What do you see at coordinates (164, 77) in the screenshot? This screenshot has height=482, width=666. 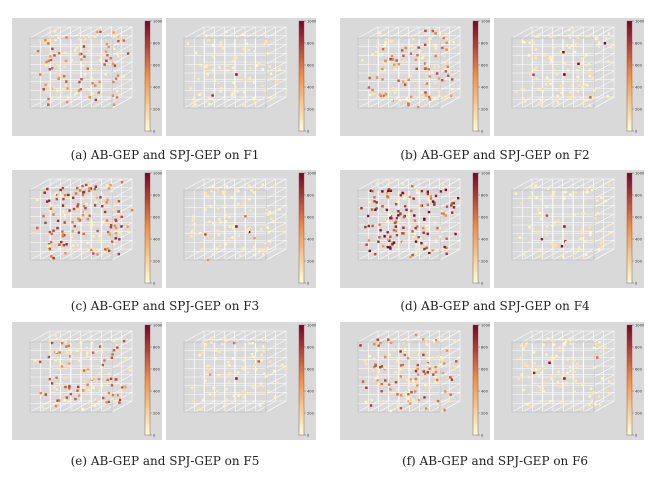 I see `scatter-pair-a: 1000 800 600 400 200 0 1000 800 600 400 200 0` at bounding box center [164, 77].